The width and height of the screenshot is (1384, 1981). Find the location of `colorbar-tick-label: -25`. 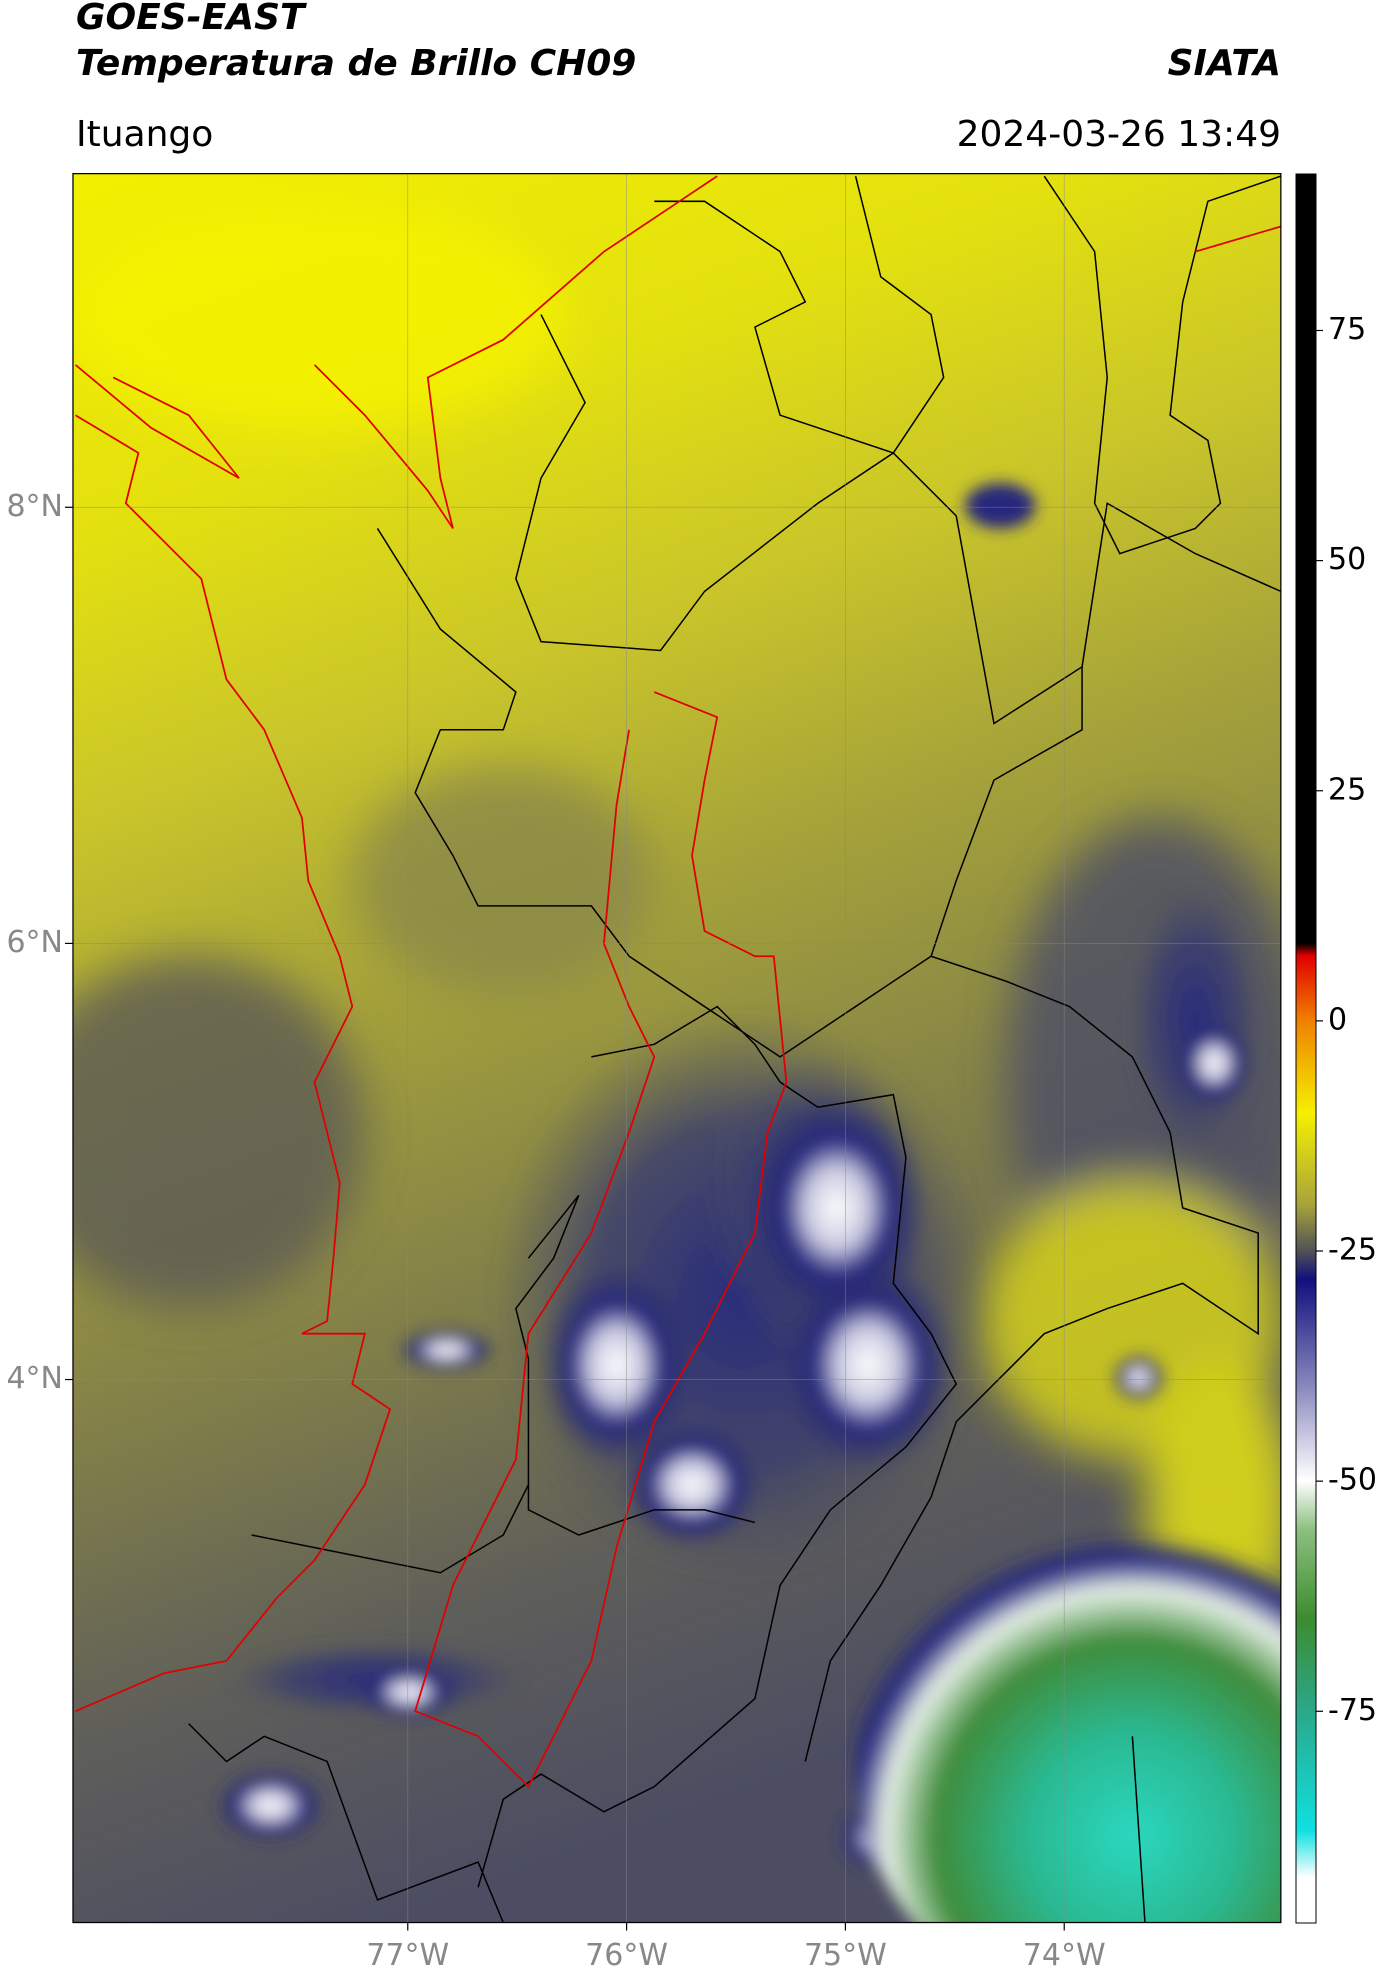

colorbar-tick-label: -25 is located at coordinates (1352, 1250).